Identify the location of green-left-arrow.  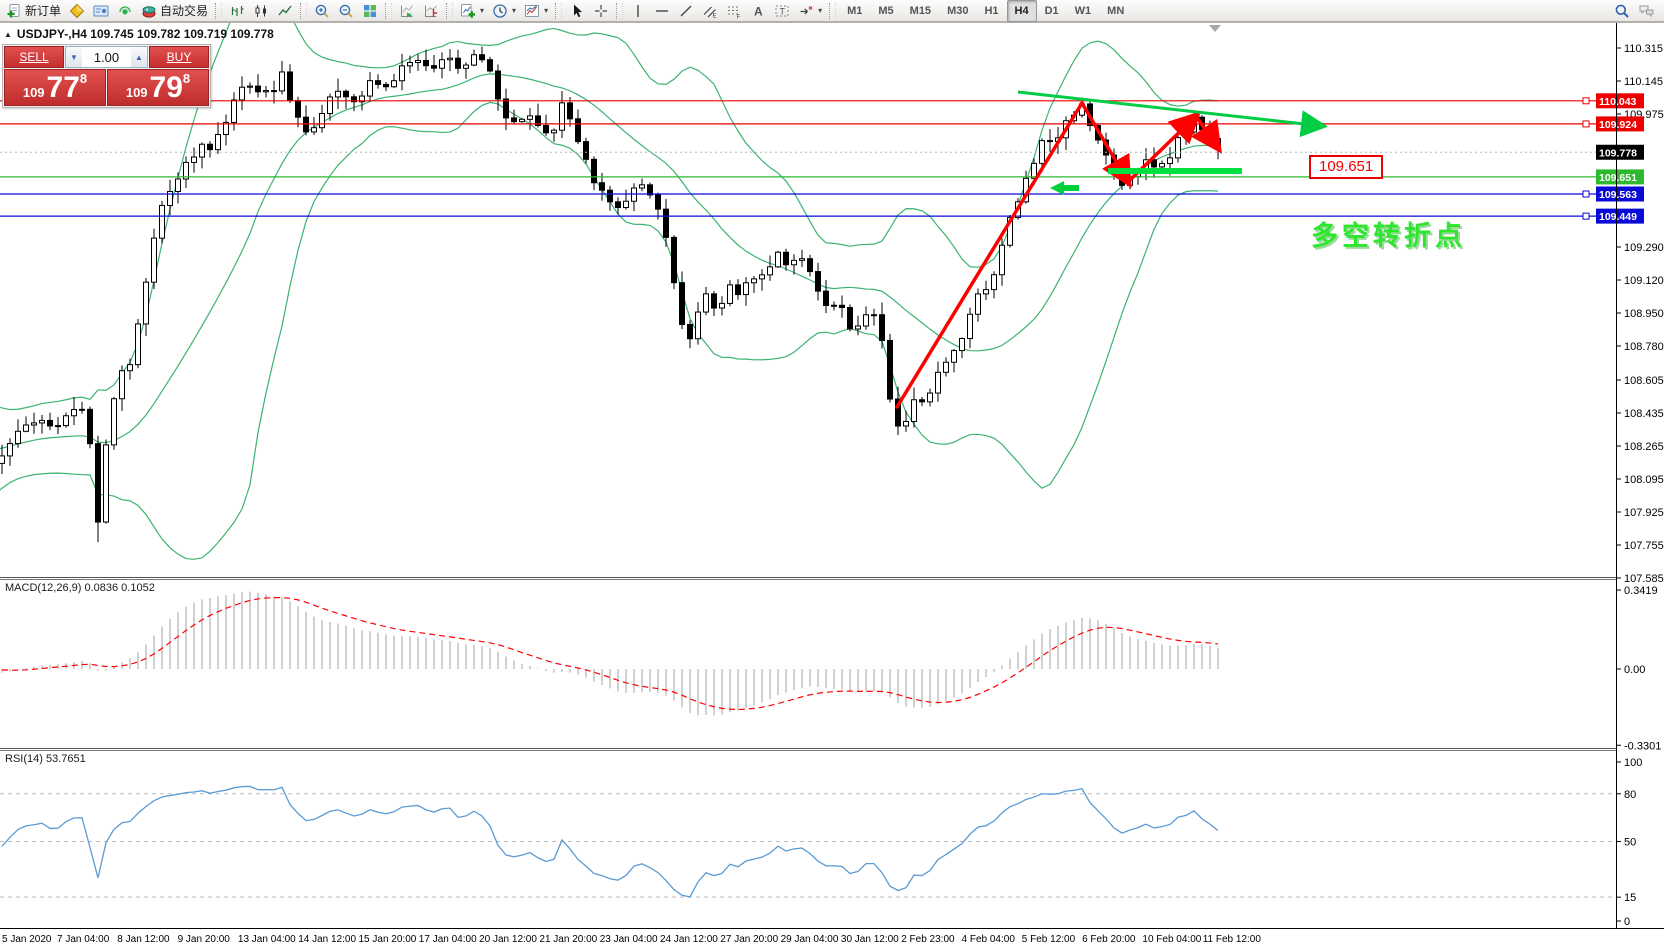
(1064, 188).